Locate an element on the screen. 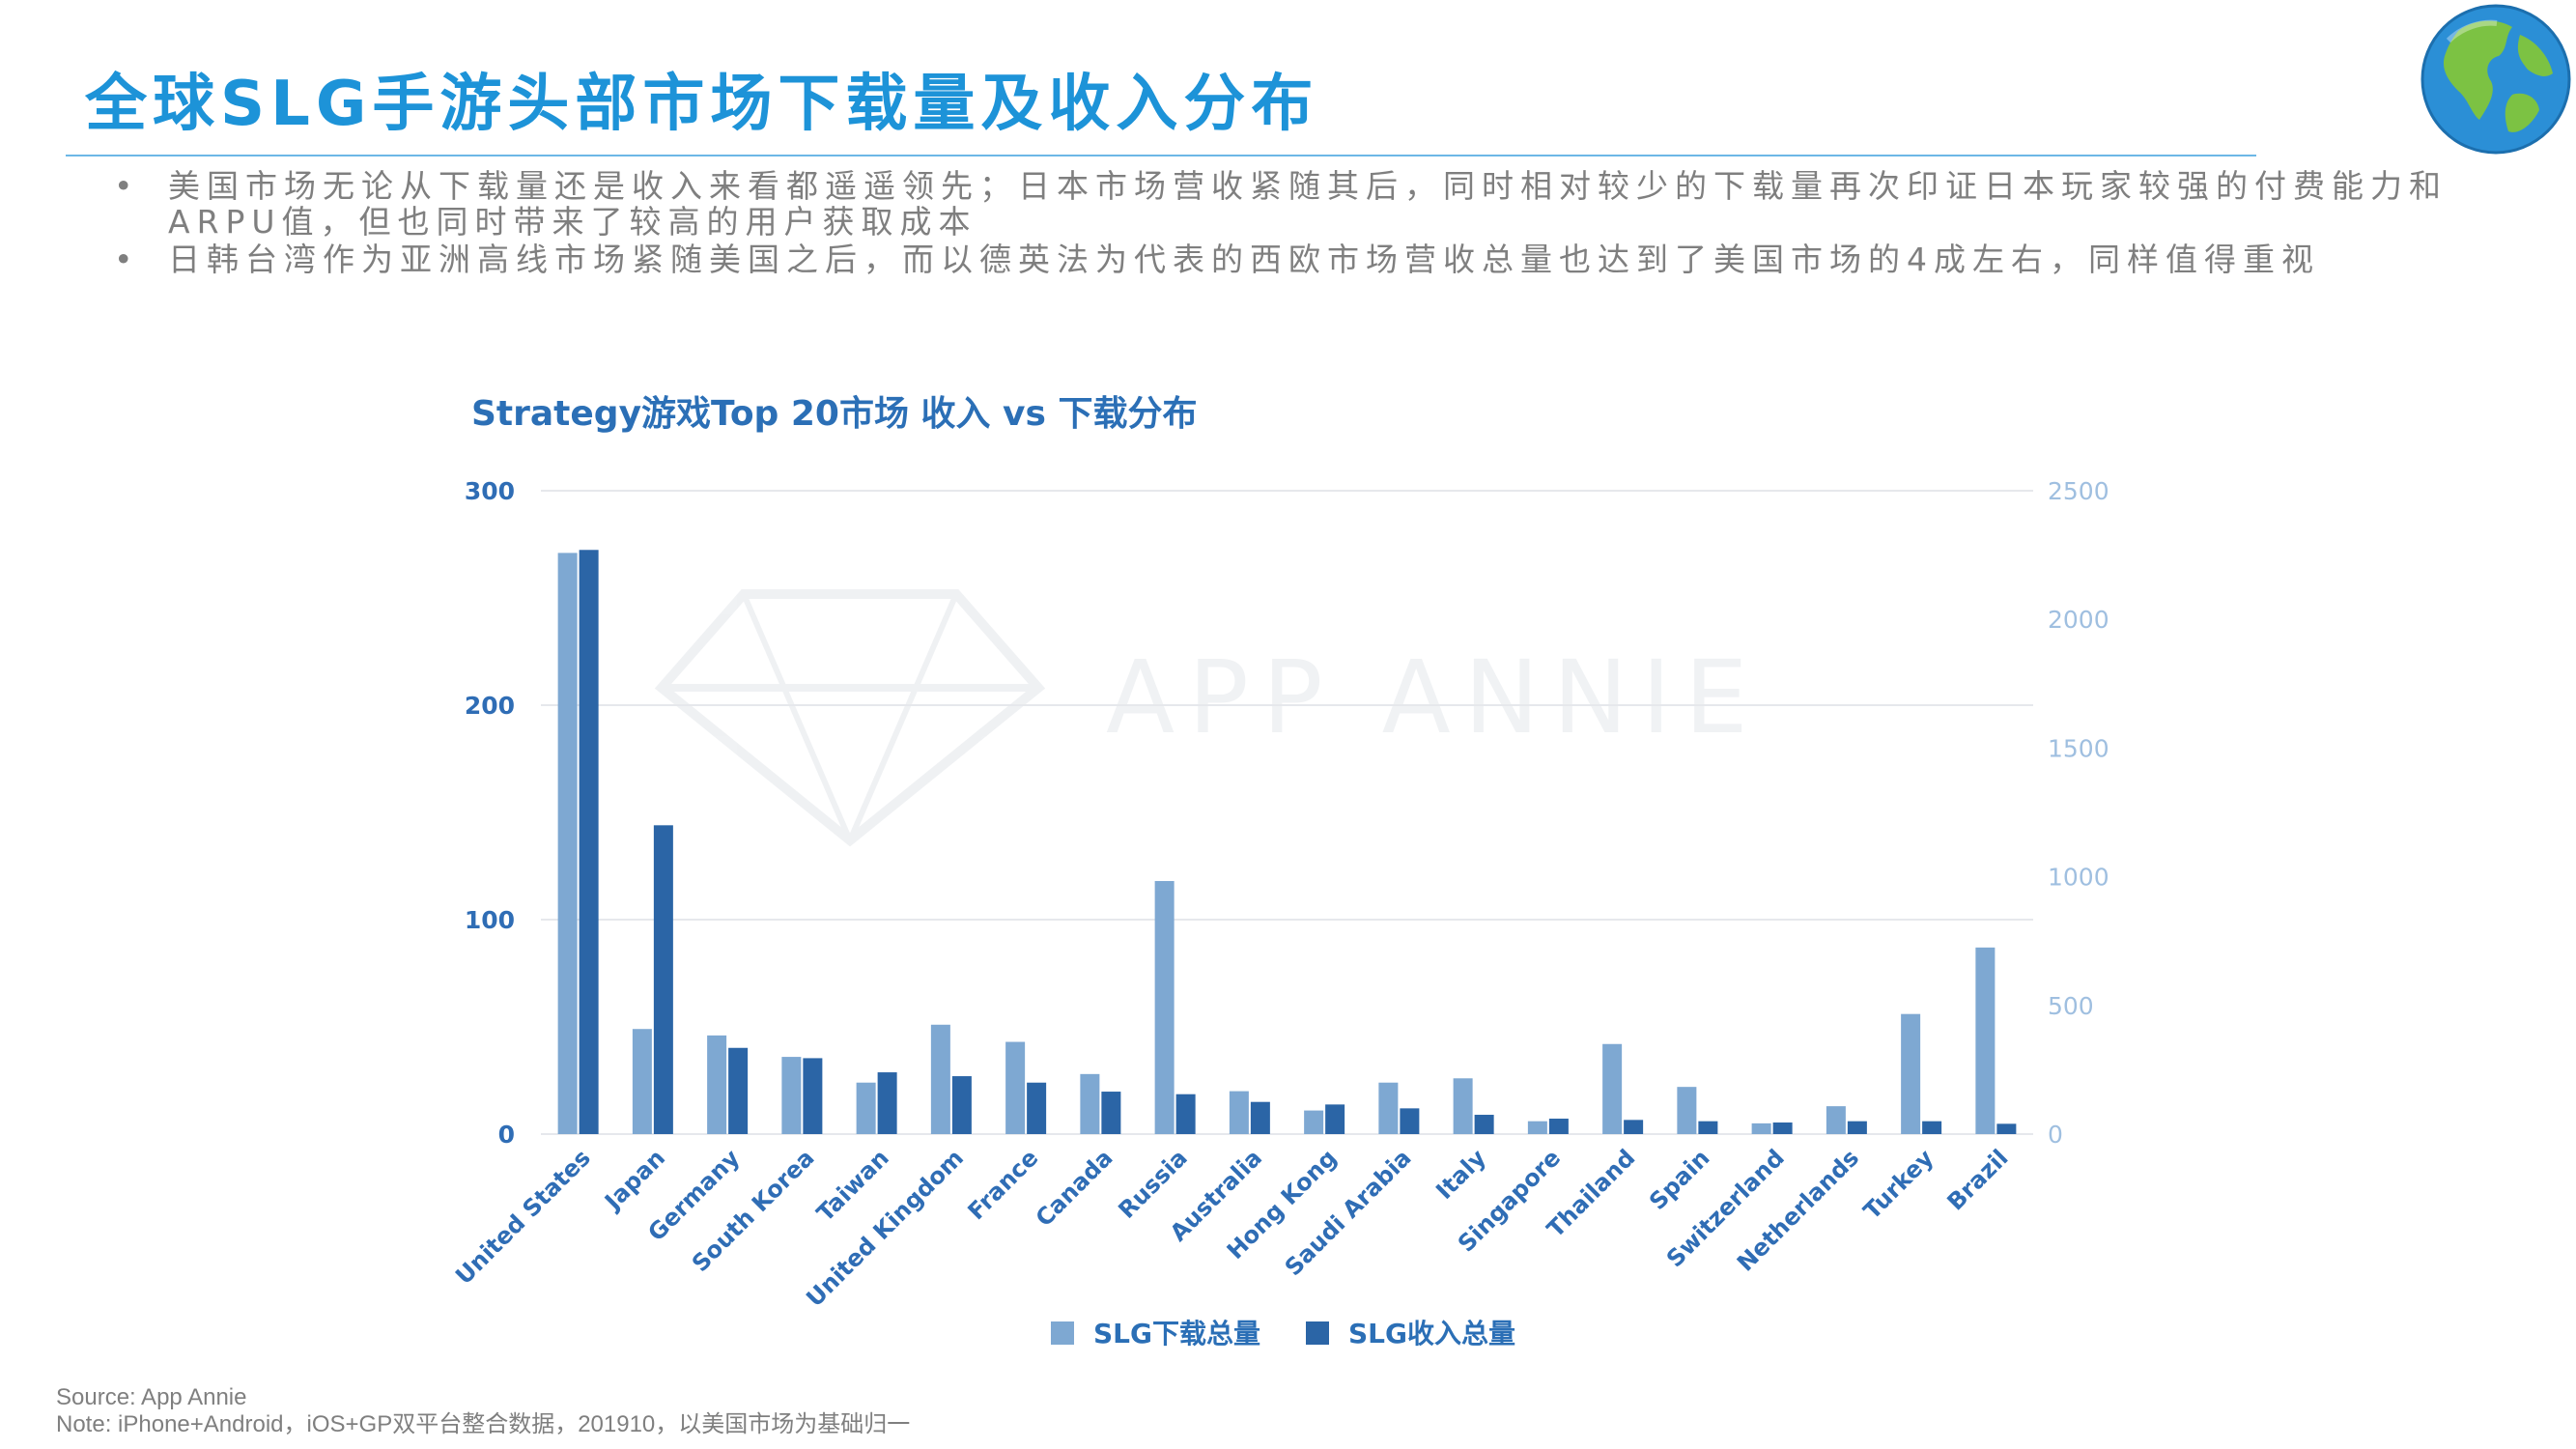 The height and width of the screenshot is (1449, 2576). left-axis-tick: 0 is located at coordinates (506, 1135).